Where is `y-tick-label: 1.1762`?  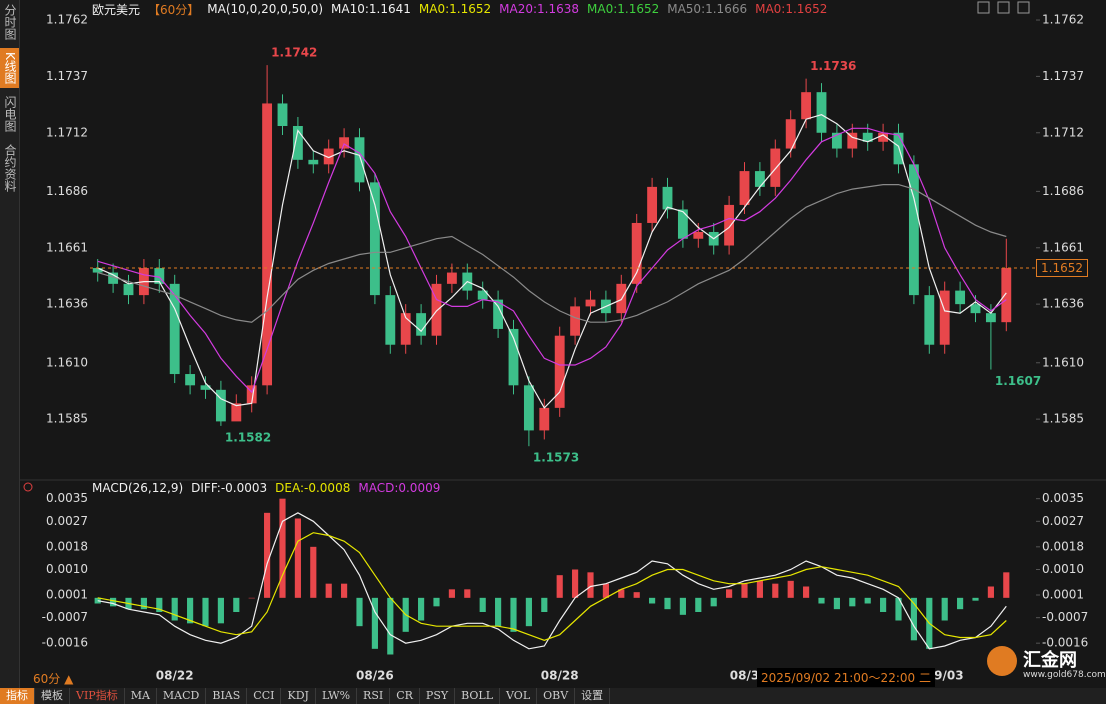 y-tick-label: 1.1762 is located at coordinates (67, 20).